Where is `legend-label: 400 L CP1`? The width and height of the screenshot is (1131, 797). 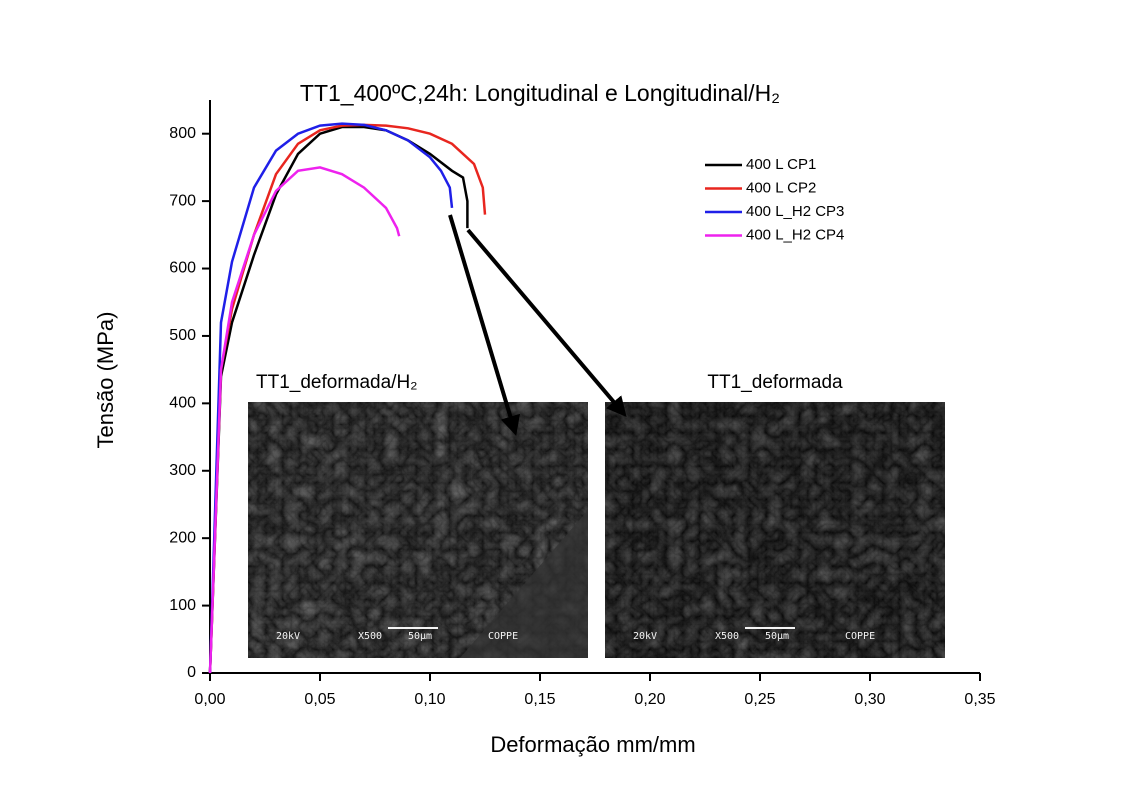
legend-label: 400 L CP1 is located at coordinates (781, 164).